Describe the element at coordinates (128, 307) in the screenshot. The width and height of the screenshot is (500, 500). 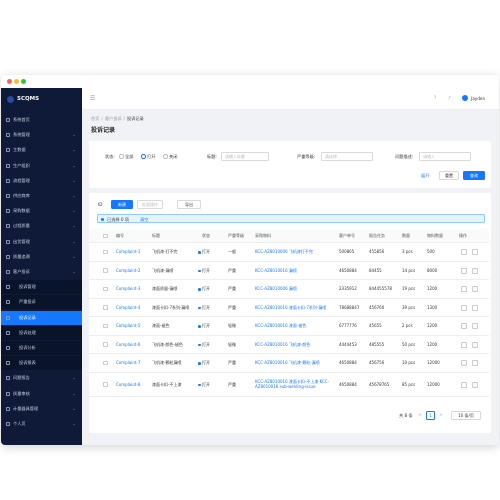
I see `id-cell: Complaint-4` at that location.